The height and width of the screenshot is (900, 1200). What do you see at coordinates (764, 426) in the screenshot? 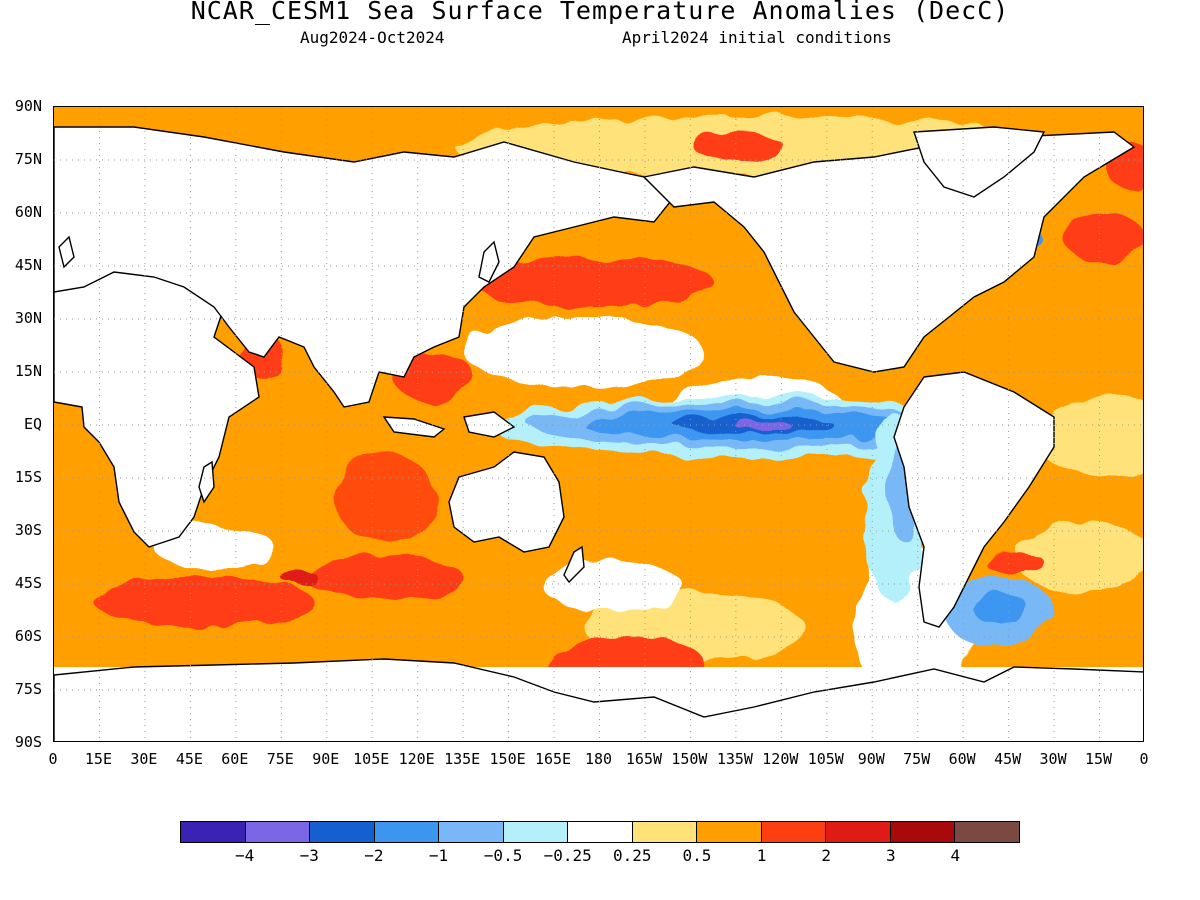
I see `nino-minimum` at bounding box center [764, 426].